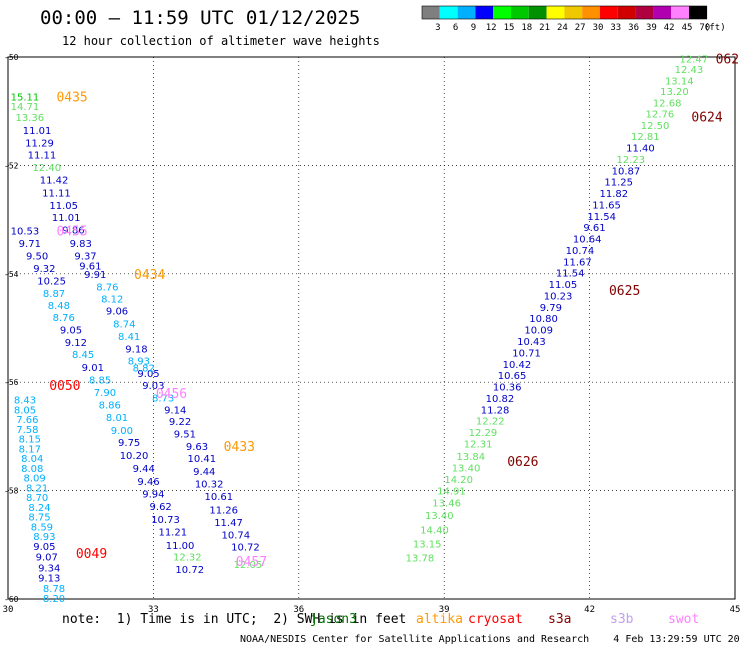  I want to click on wave-height-point: 11.42, so click(54, 180).